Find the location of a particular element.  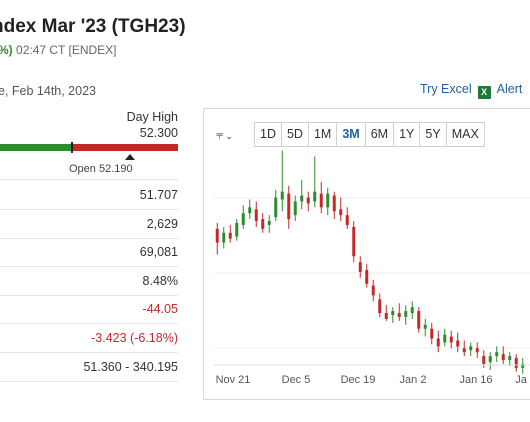

stat-row: 51.707 is located at coordinates (89, 195).